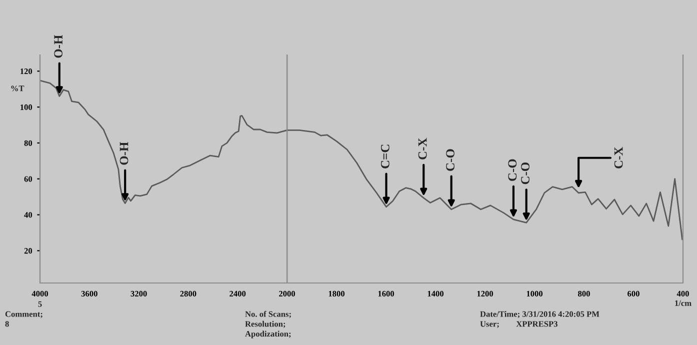 The image size is (697, 345). What do you see at coordinates (485, 293) in the screenshot?
I see `x-tick-label: 1200` at bounding box center [485, 293].